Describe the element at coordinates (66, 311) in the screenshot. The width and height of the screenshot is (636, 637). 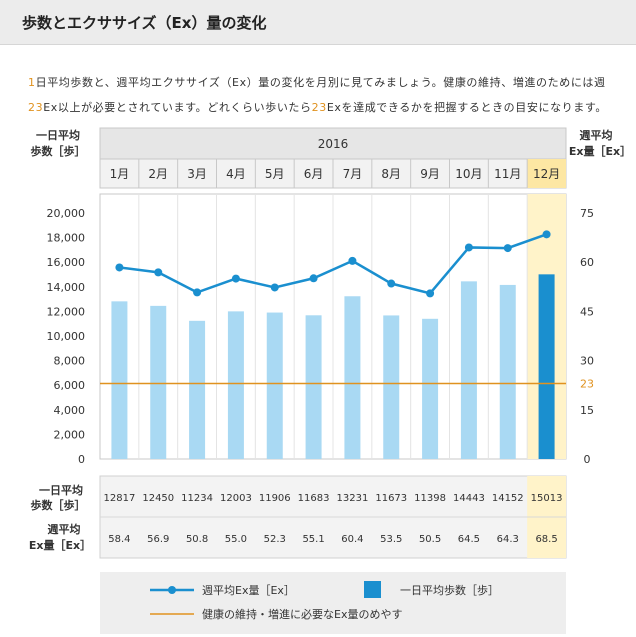
I see `left-axis-tick: 12,000` at that location.